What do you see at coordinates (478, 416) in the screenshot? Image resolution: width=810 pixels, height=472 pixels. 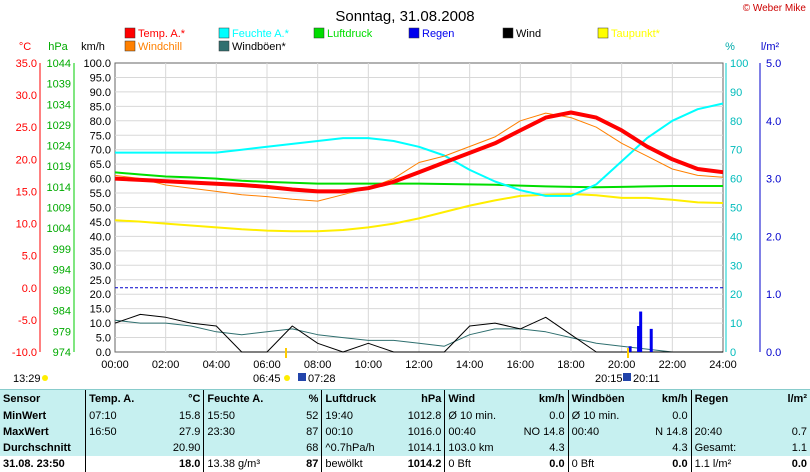 I see `wind-time: Ø 10 min.` at bounding box center [478, 416].